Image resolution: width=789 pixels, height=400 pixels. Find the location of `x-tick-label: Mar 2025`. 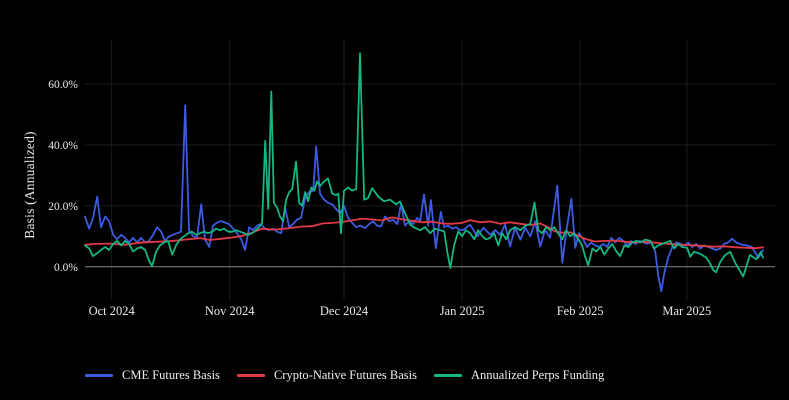

x-tick-label: Mar 2025 is located at coordinates (686, 311).